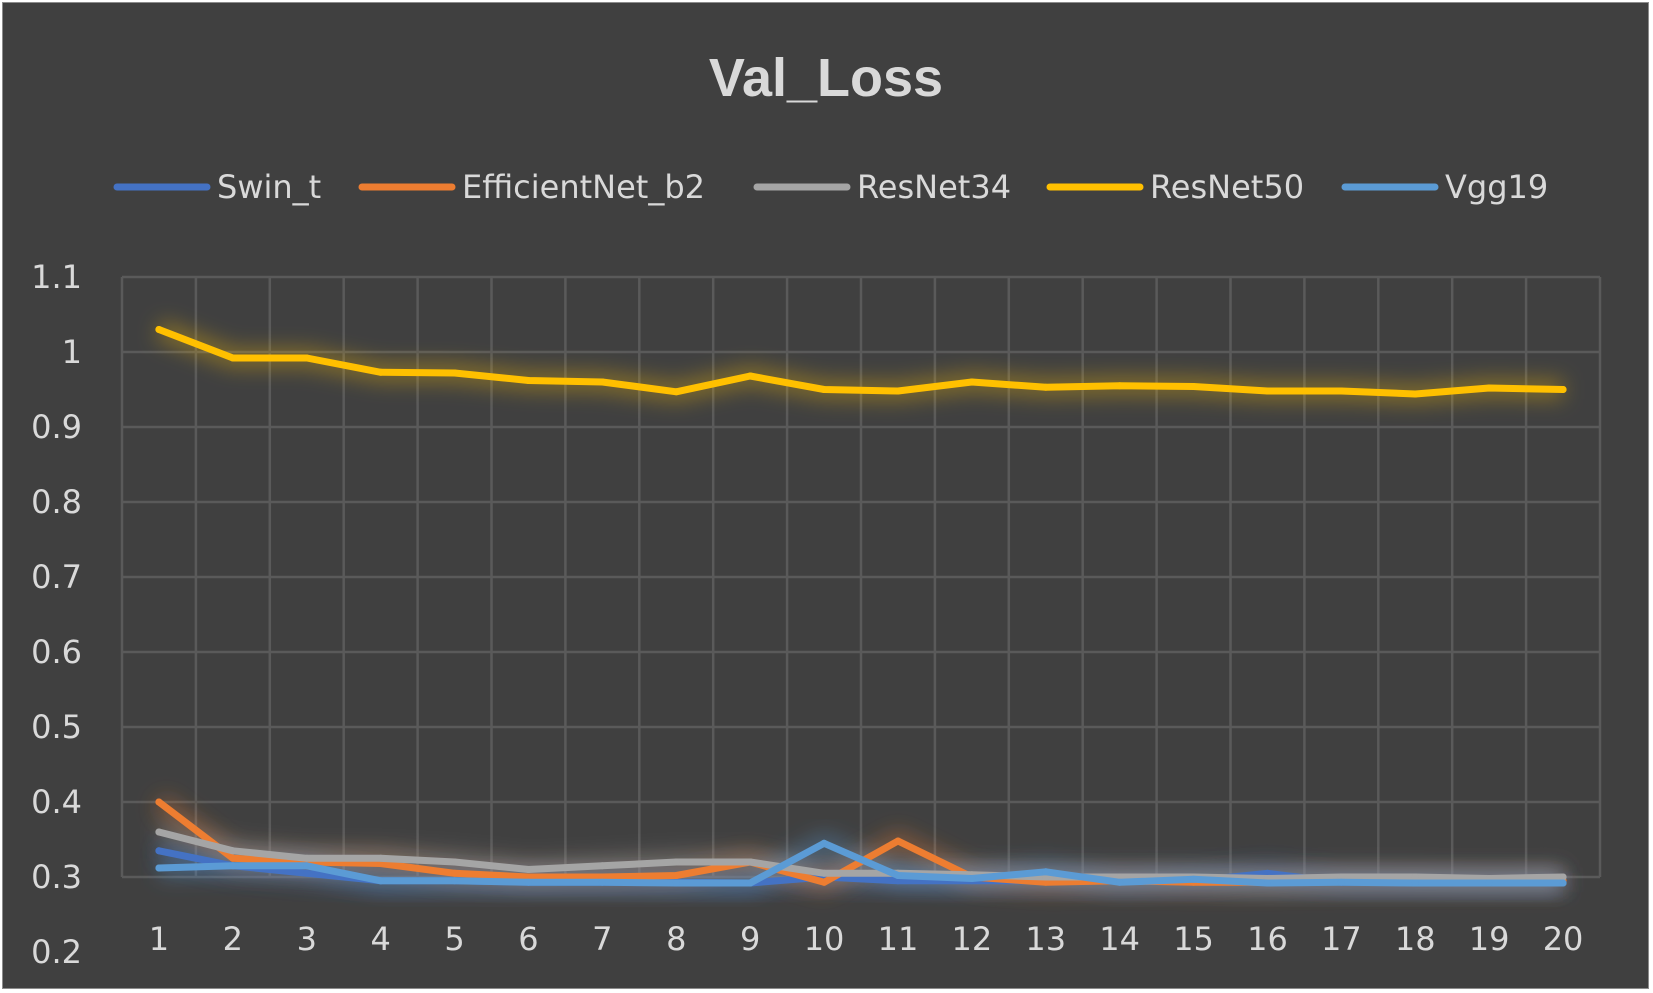  What do you see at coordinates (824, 939) in the screenshot?
I see `x-tick-label: 10` at bounding box center [824, 939].